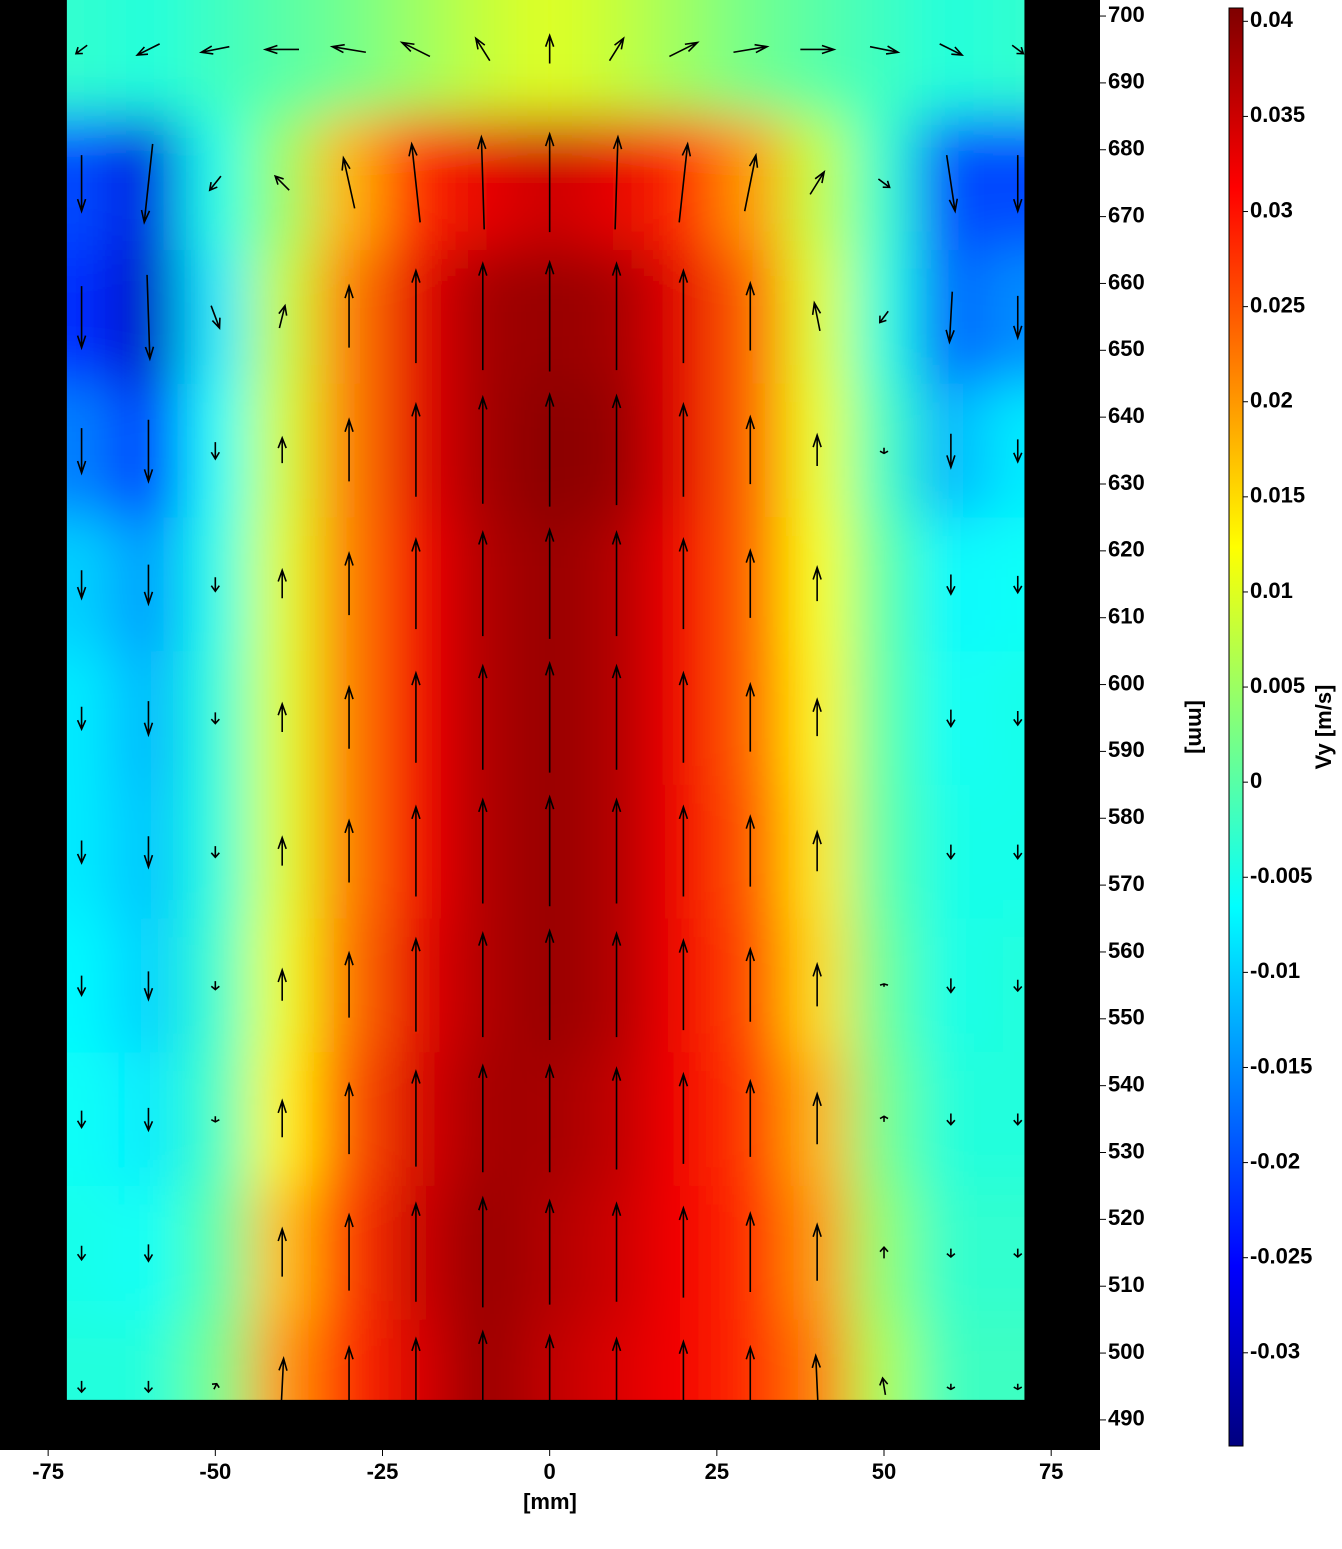  I want to click on y-tick-label: 700, so click(1126, 14).